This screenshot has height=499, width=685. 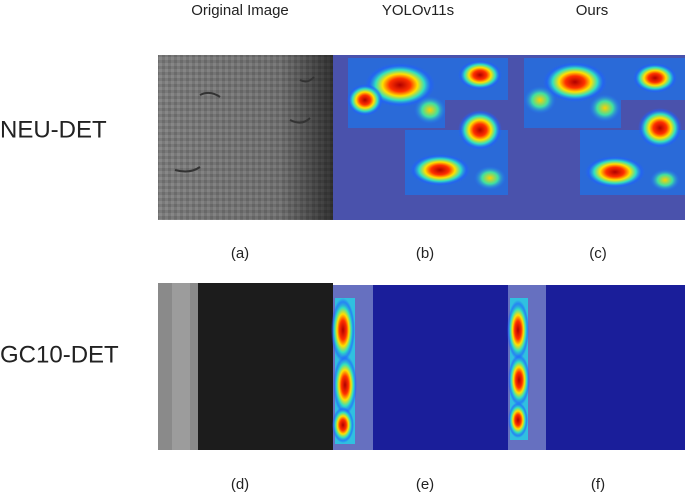 What do you see at coordinates (240, 10) in the screenshot?
I see `column-header: Original Image` at bounding box center [240, 10].